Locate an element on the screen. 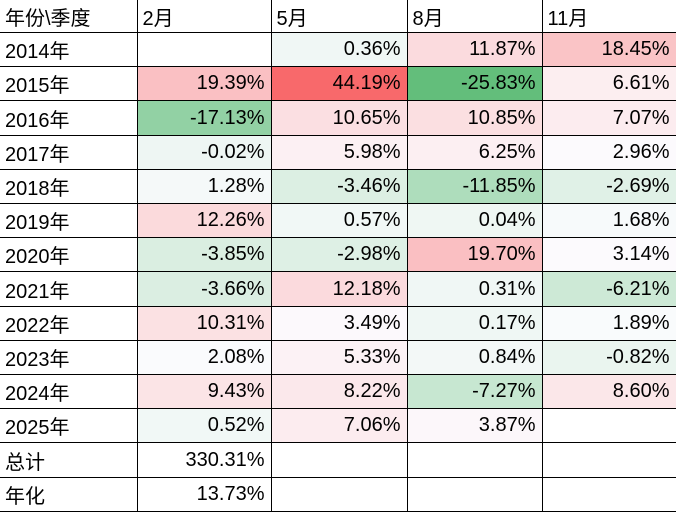 This screenshot has width=676, height=512. value-cell: 3.87% is located at coordinates (474, 426).